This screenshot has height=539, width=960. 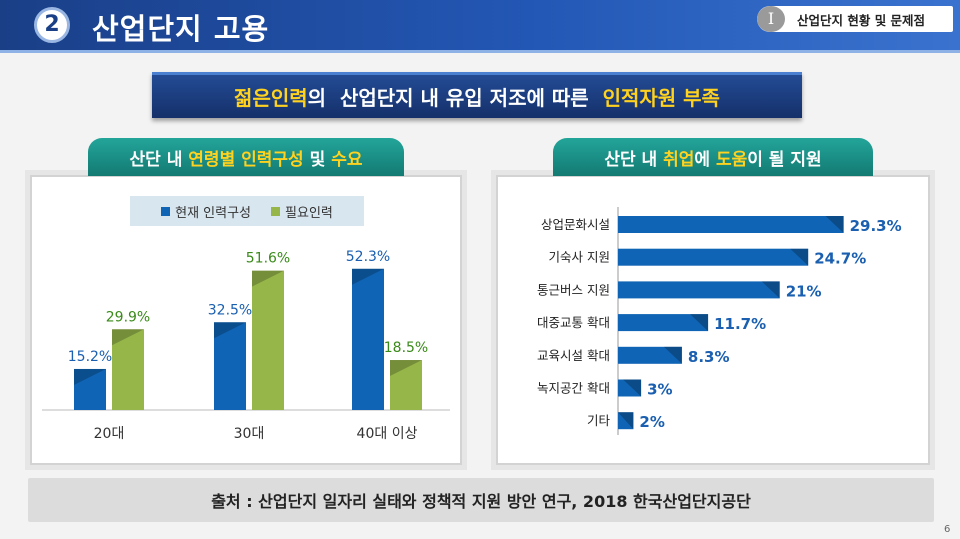 What do you see at coordinates (573, 289) in the screenshot?
I see `category-label: 통근버스 지원` at bounding box center [573, 289].